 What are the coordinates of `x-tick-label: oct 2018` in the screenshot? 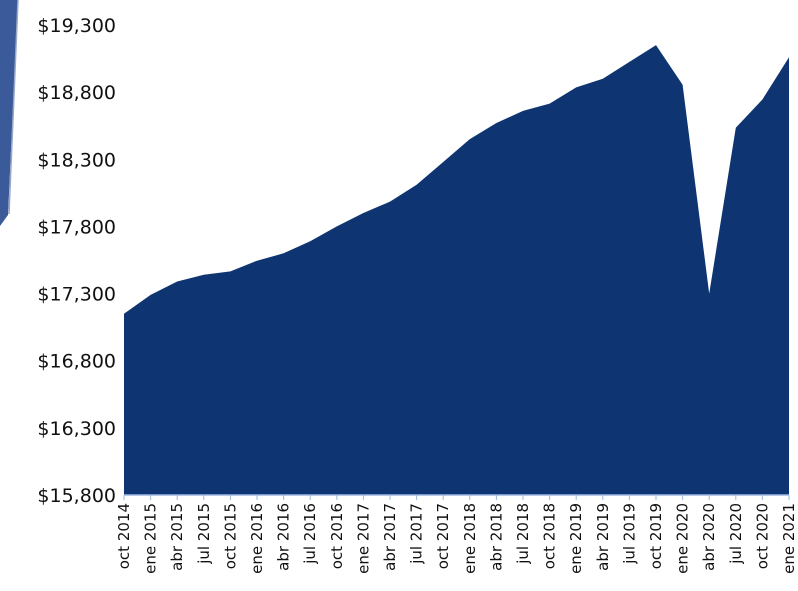 It's located at (550, 536).